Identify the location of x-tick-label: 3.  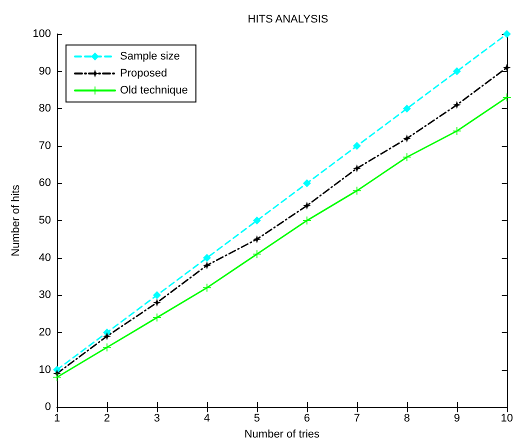
(157, 418).